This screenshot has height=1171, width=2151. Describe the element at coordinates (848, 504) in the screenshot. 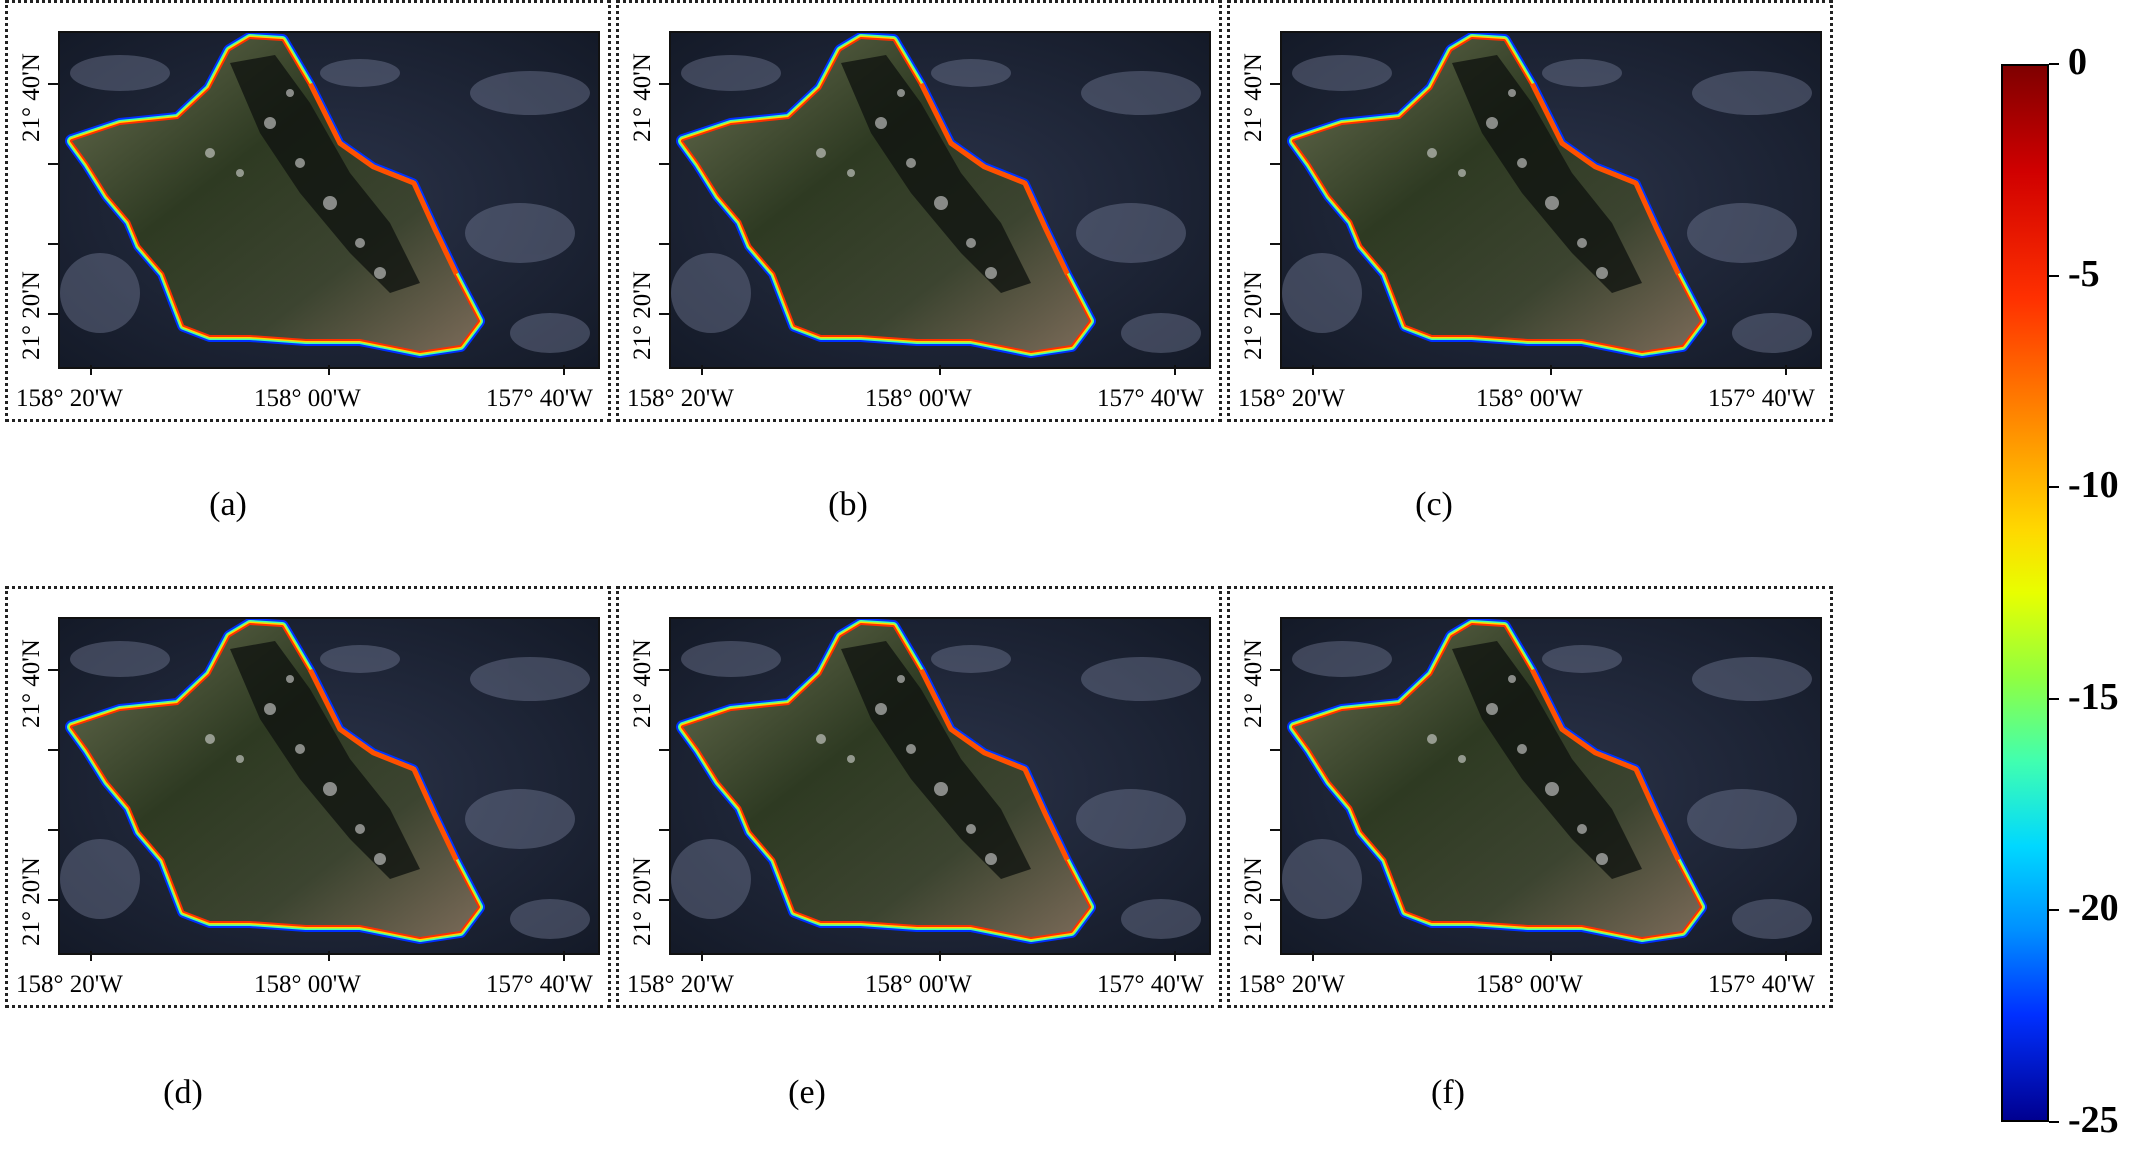

I see `panel-caption: (b)` at that location.